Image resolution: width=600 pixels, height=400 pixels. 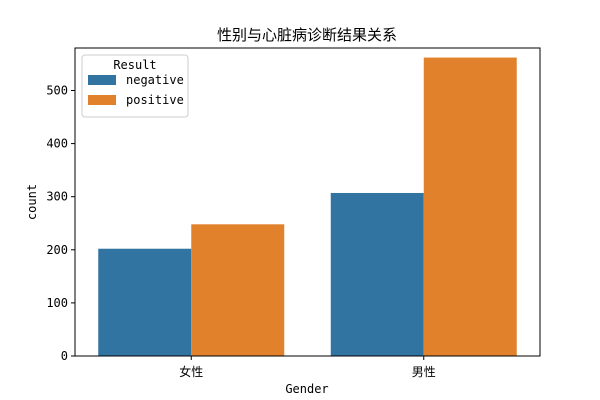 What do you see at coordinates (57, 303) in the screenshot?
I see `y-tick-label: 100` at bounding box center [57, 303].